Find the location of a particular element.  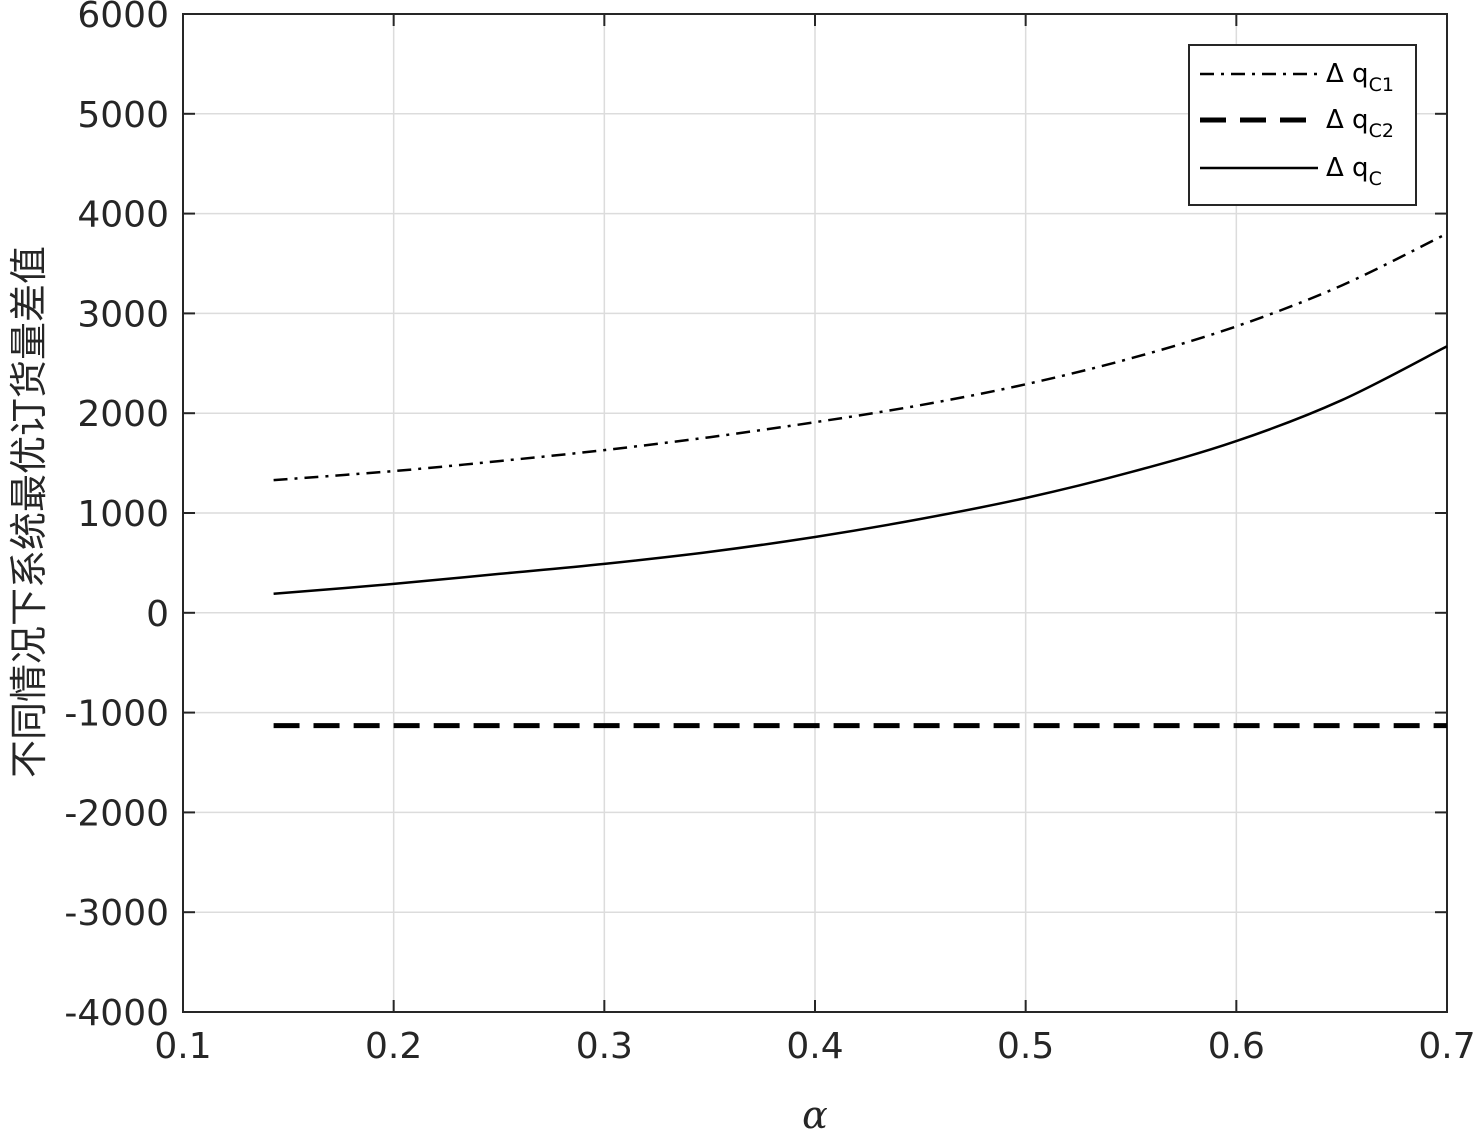

y-tick-label: -2000 is located at coordinates (116, 813).